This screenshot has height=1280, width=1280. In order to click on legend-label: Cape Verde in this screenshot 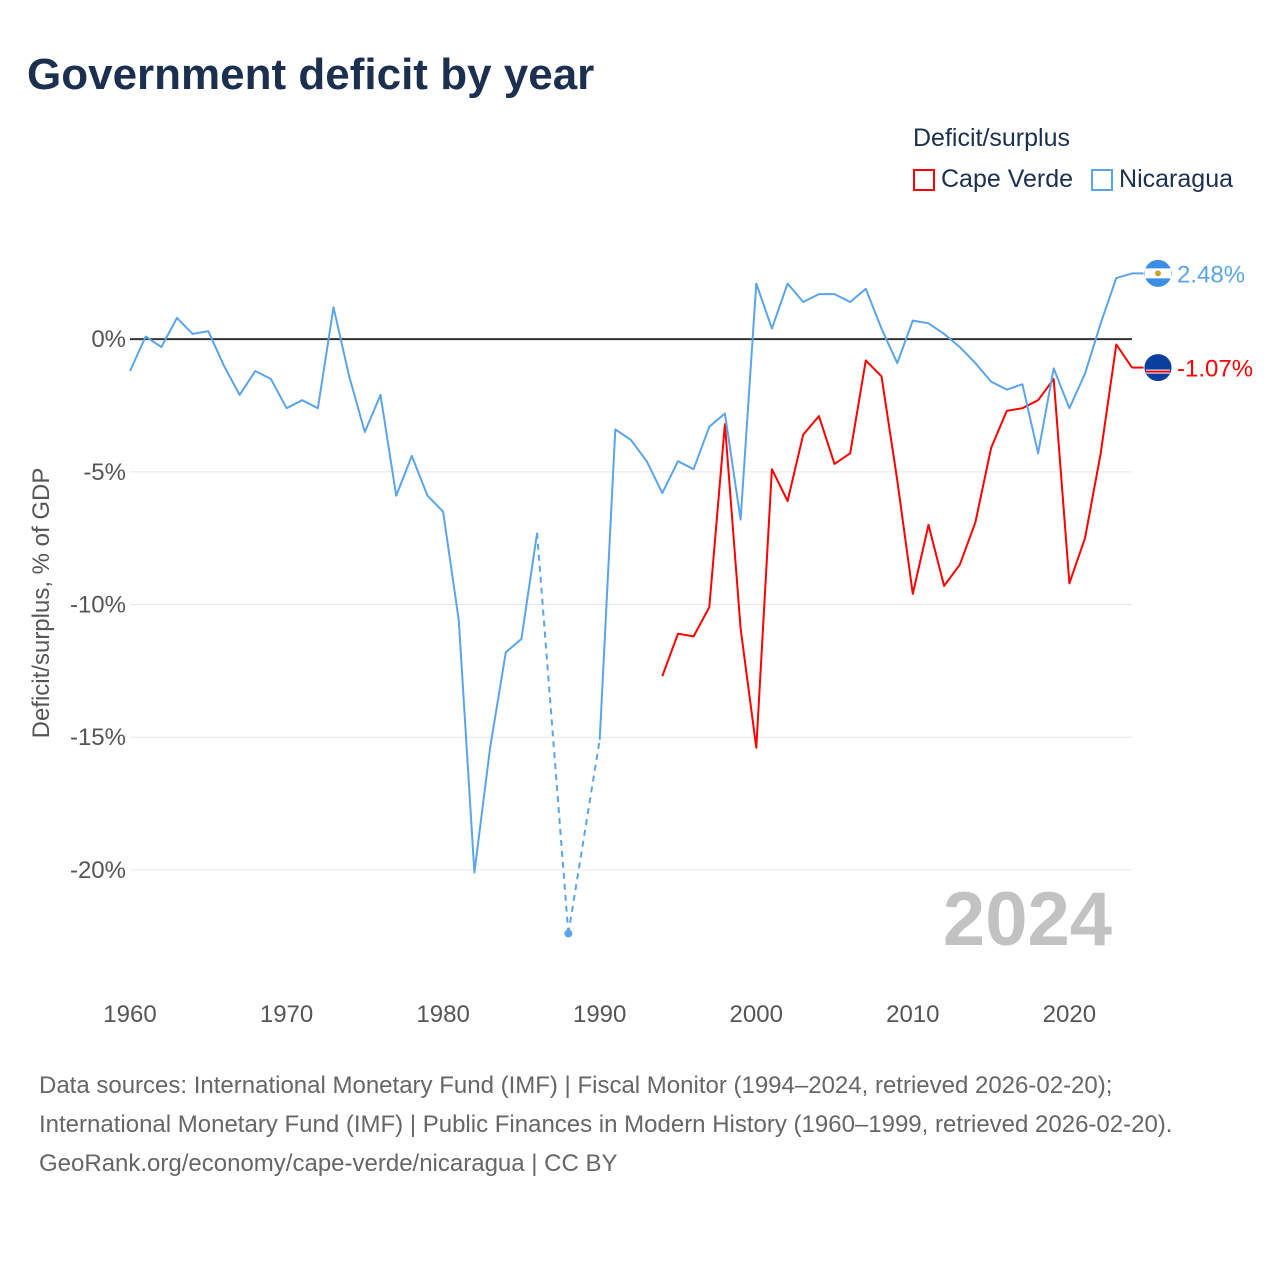, I will do `click(1007, 179)`.